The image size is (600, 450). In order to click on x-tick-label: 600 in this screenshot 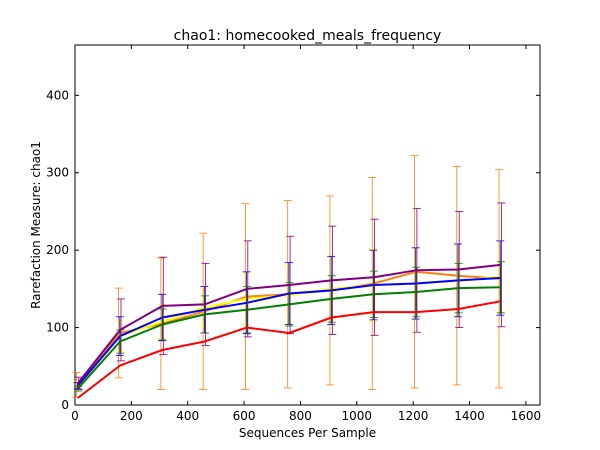, I will do `click(244, 416)`.